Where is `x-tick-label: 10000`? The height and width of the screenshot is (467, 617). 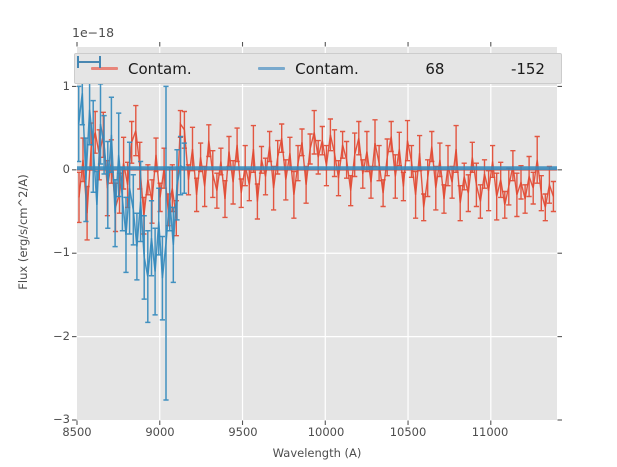
x-tick-label: 10000 is located at coordinates (326, 432).